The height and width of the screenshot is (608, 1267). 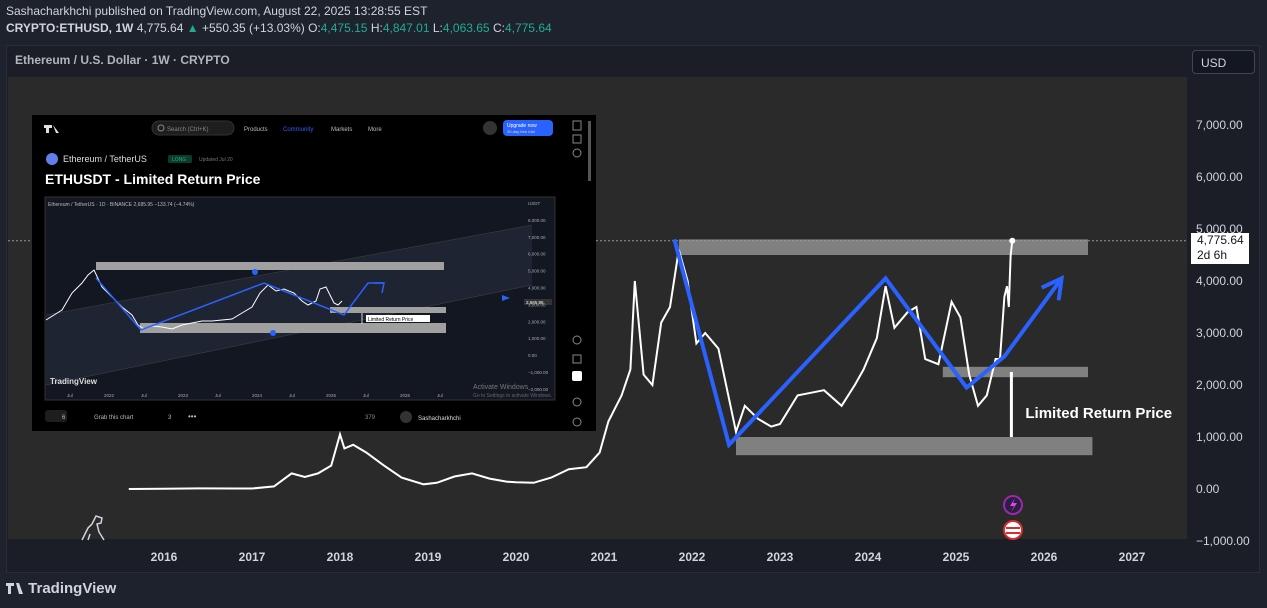 What do you see at coordinates (153, 179) in the screenshot?
I see `inset-idea-title: ETHUSDT - Limited Return Price` at bounding box center [153, 179].